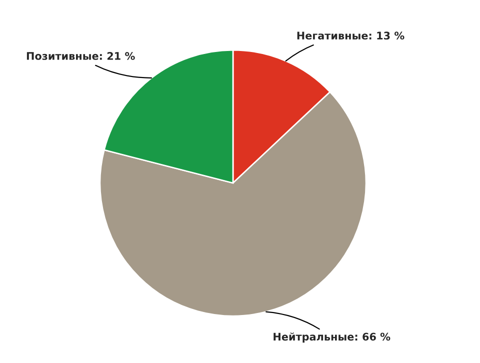 This screenshot has height=363, width=480. Describe the element at coordinates (350, 36) in the screenshot. I see `slice-label: Негативные: 13 %` at that location.